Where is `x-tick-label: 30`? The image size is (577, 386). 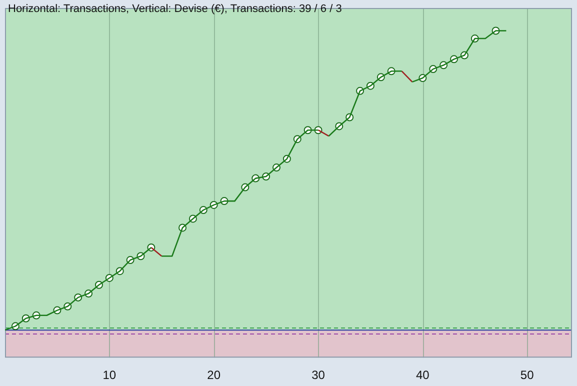 x-tick-label: 30 is located at coordinates (319, 375).